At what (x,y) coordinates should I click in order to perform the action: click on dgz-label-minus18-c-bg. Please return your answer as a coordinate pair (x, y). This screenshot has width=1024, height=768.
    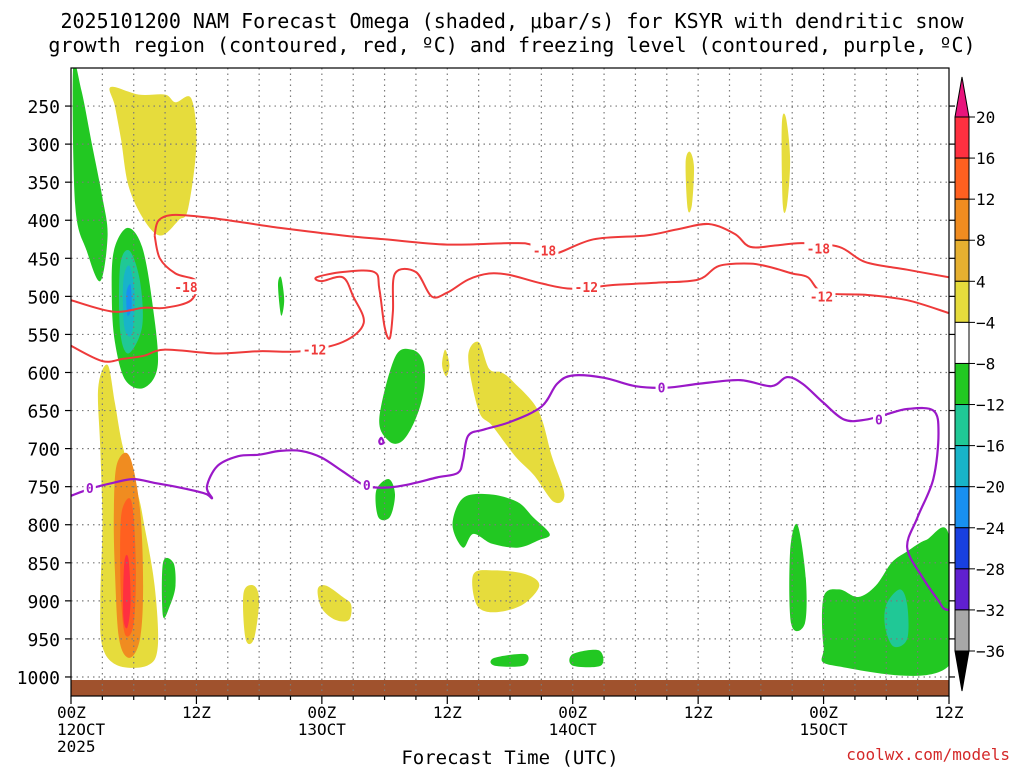
    Looking at the image, I should click on (185, 287).